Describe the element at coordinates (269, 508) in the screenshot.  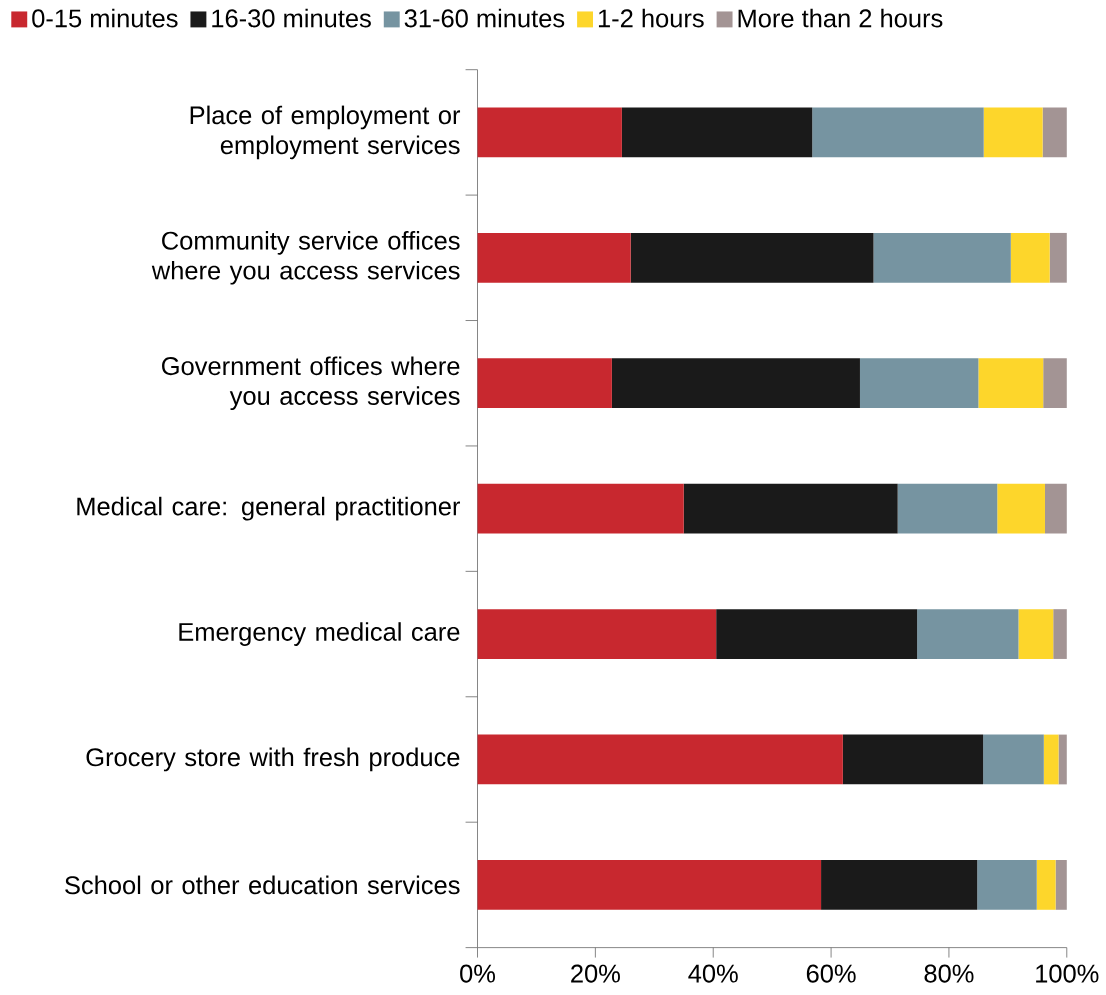
I see `y-tick-label: Medical care: general practitioner` at that location.